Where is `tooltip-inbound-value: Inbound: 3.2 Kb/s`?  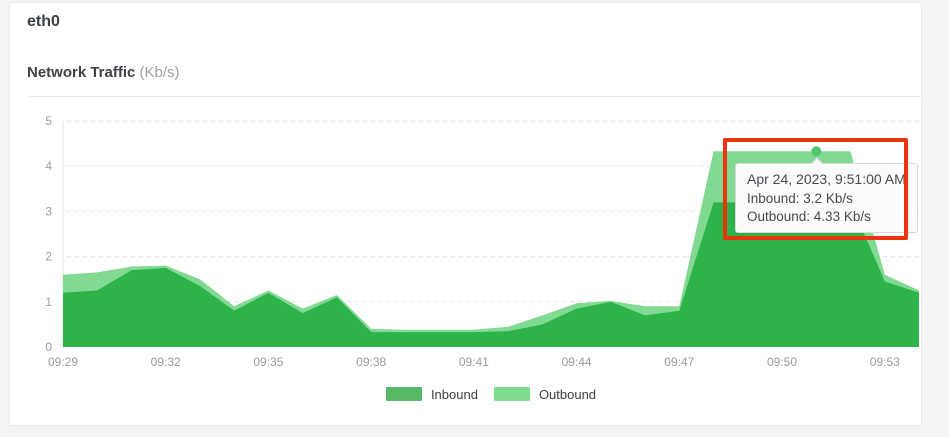
tooltip-inbound-value: Inbound: 3.2 Kb/s is located at coordinates (800, 198).